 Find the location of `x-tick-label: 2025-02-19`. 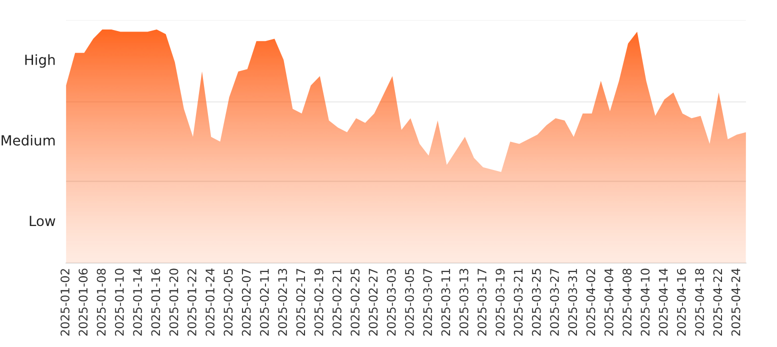

x-tick-label: 2025-02-19 is located at coordinates (319, 302).